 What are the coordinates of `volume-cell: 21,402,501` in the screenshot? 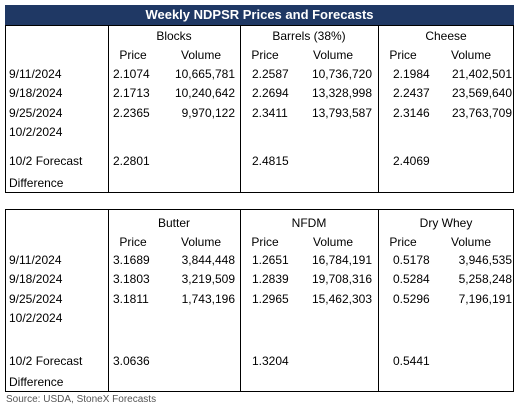 It's located at (481, 74).